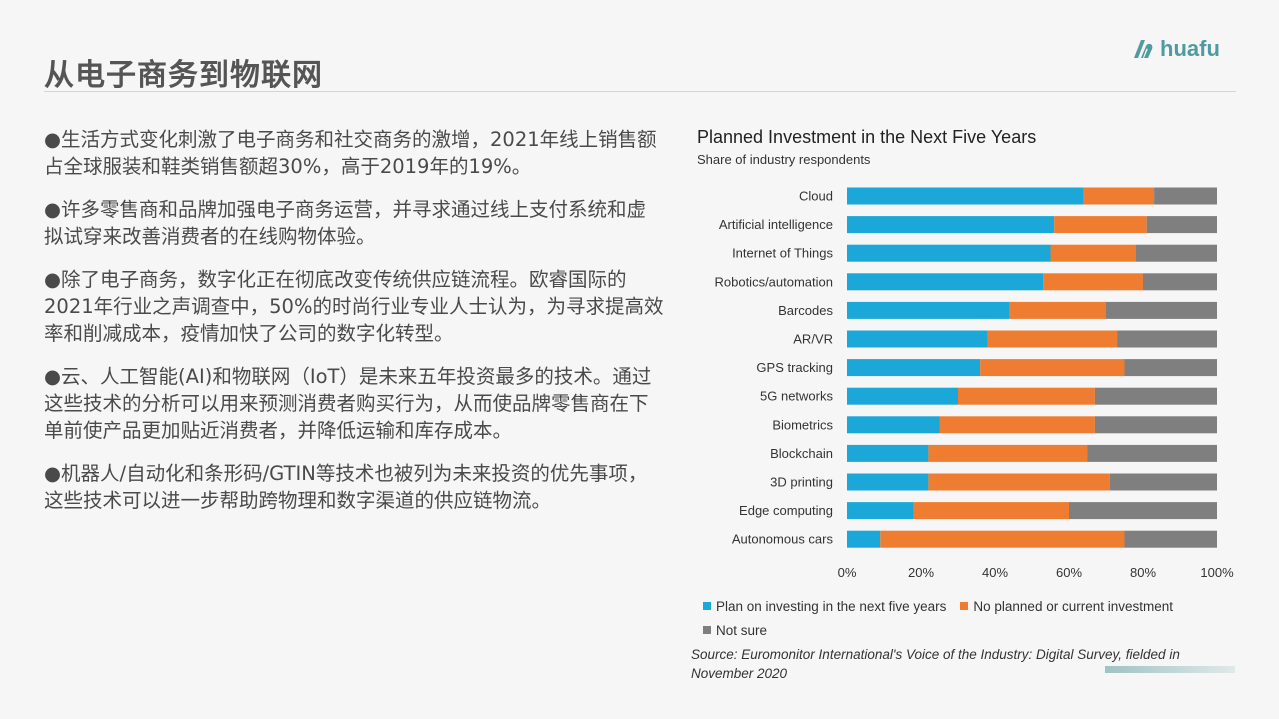  I want to click on logo: huafu, so click(1175, 49).